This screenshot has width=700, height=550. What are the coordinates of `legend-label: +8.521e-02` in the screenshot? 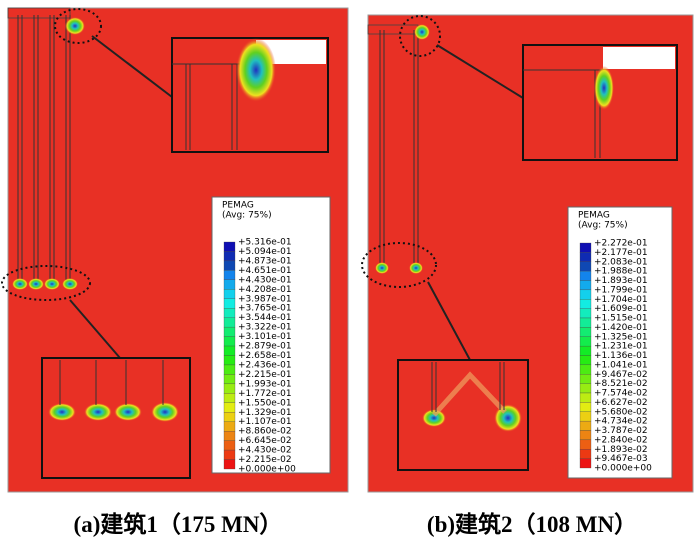 It's located at (621, 384).